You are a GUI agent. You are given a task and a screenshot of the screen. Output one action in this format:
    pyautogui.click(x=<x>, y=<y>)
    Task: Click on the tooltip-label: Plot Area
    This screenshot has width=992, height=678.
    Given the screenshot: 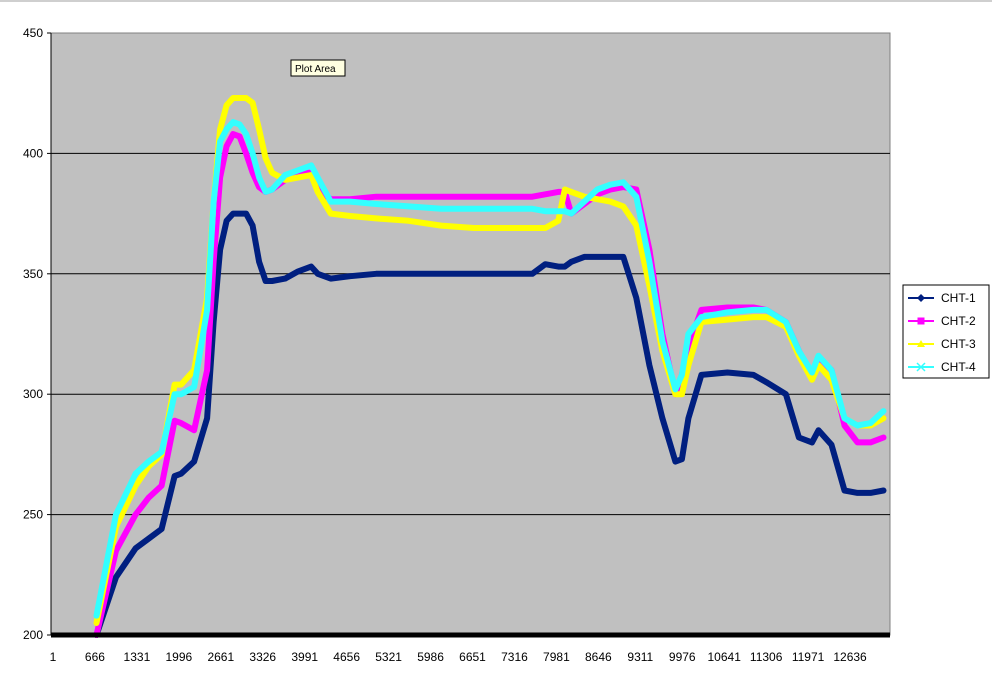 What is the action you would take?
    pyautogui.click(x=315, y=69)
    